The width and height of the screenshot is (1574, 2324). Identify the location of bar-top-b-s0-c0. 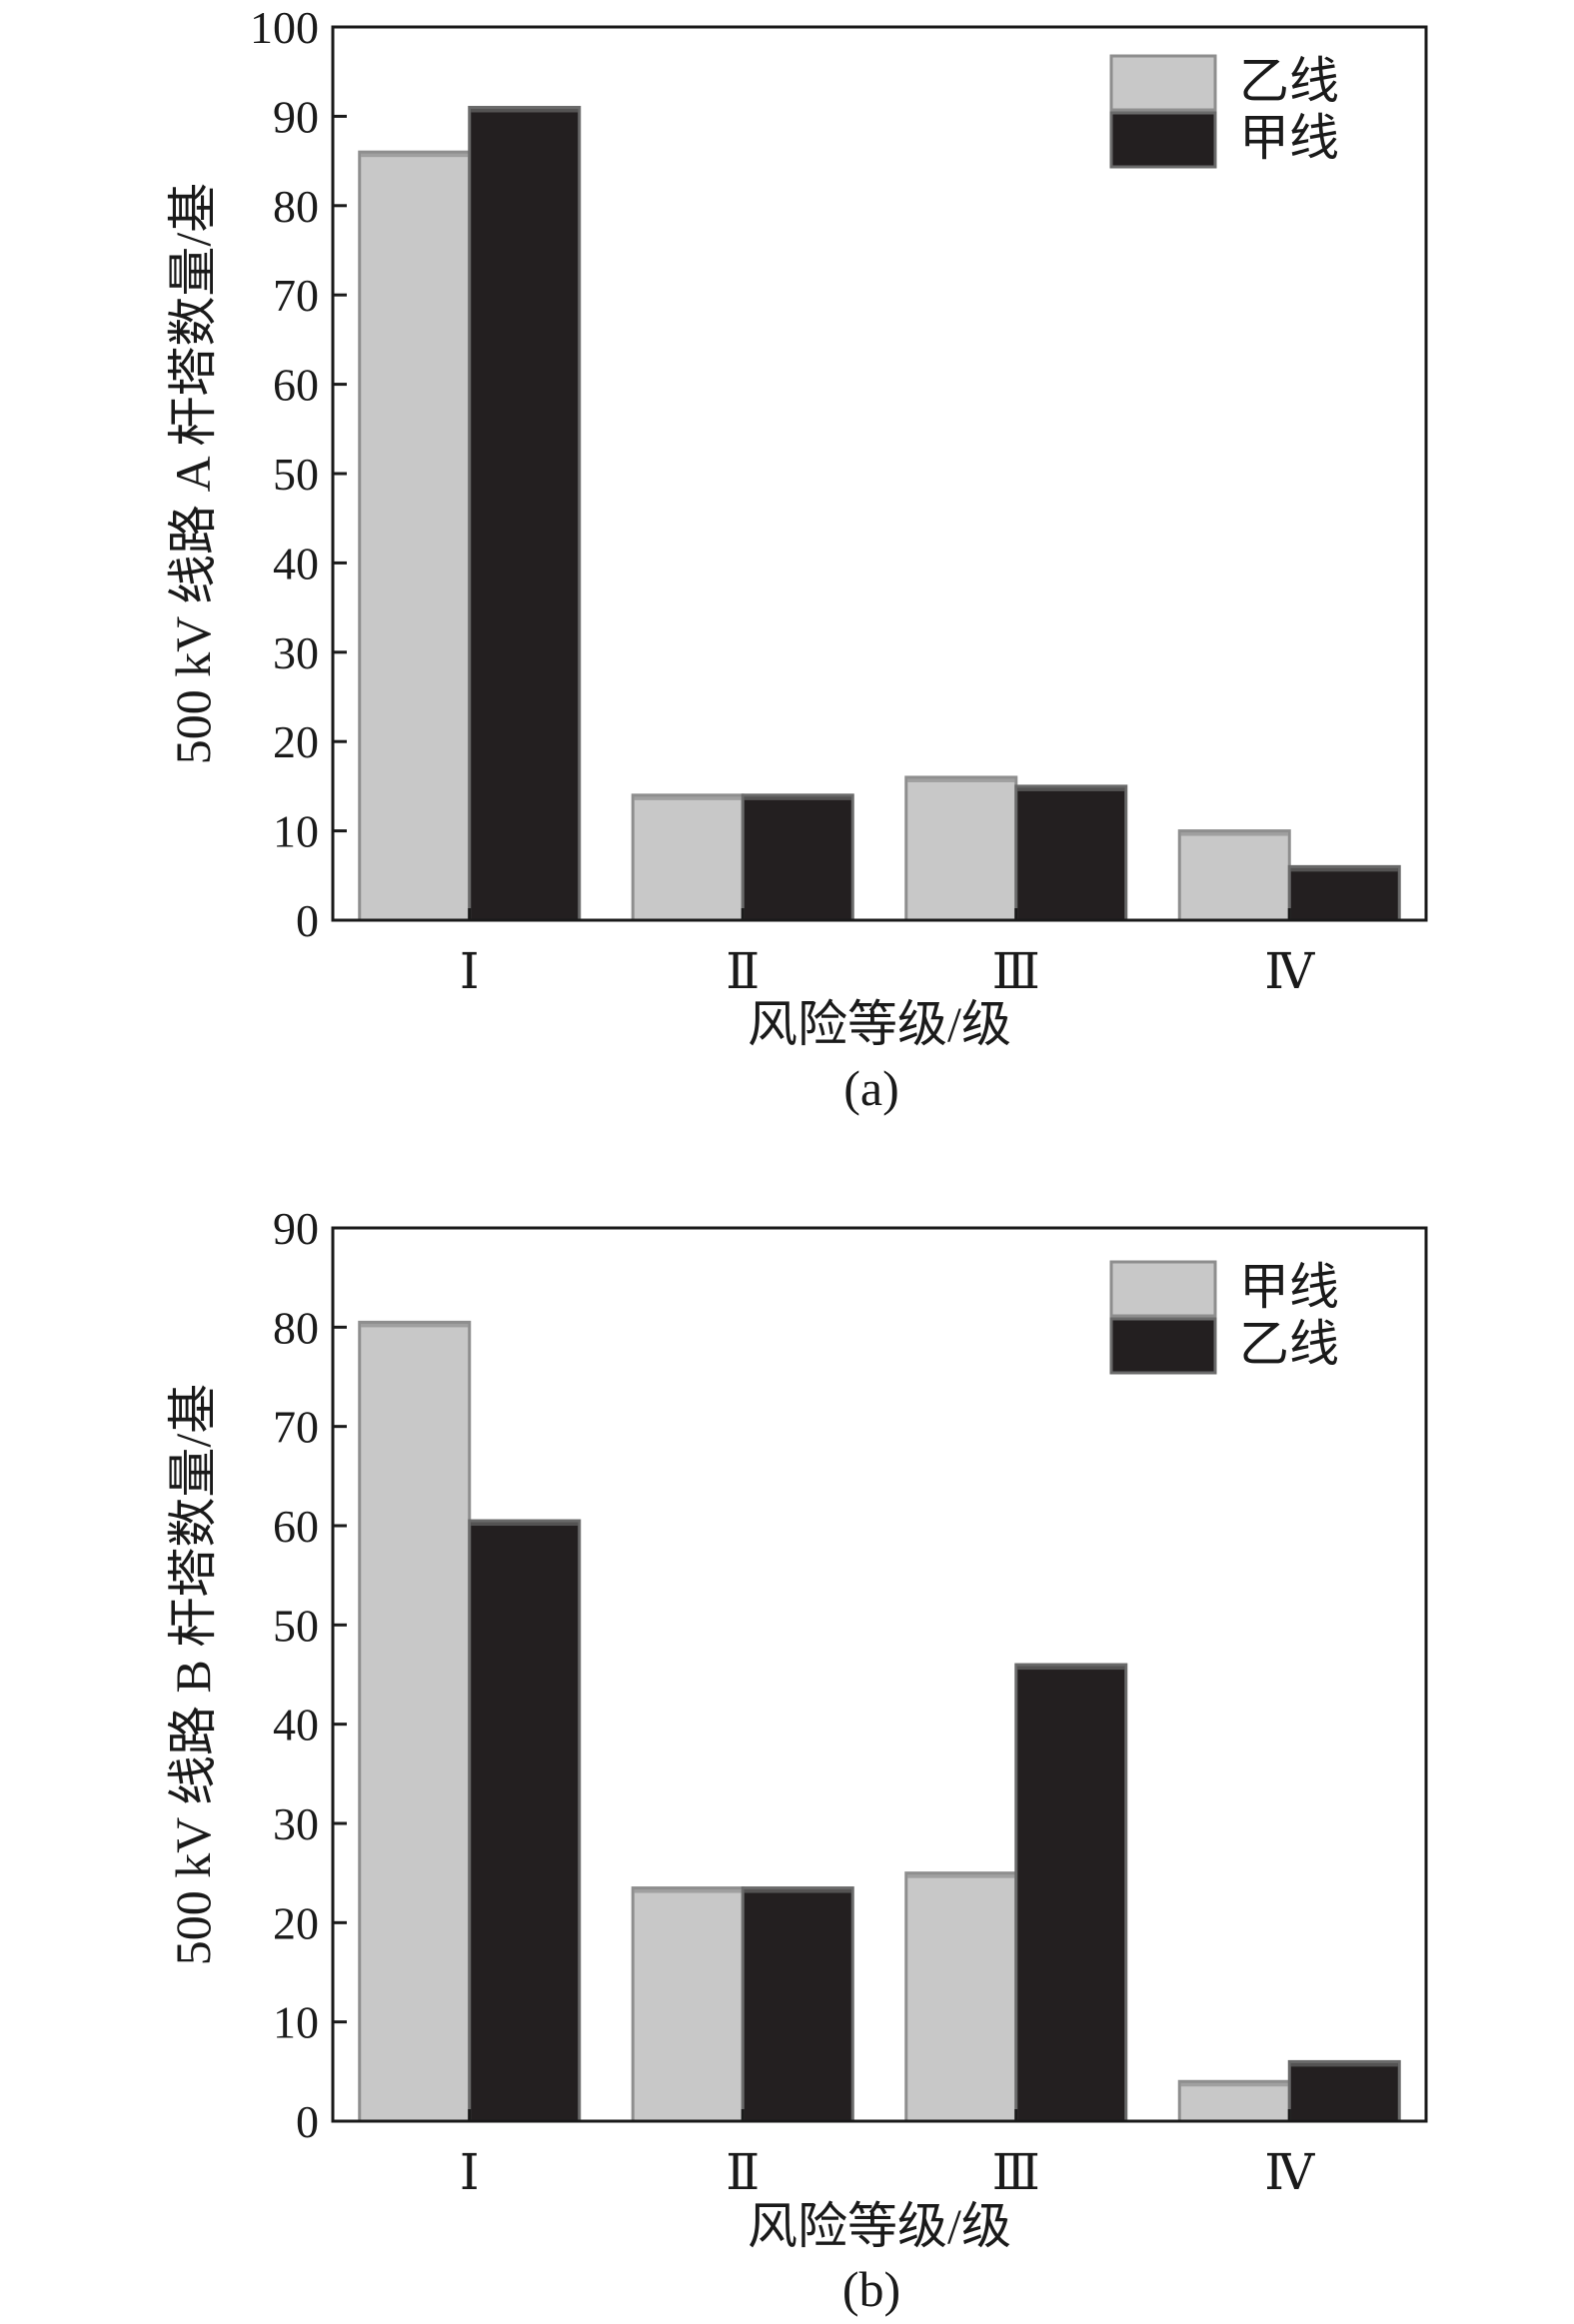
(415, 1325).